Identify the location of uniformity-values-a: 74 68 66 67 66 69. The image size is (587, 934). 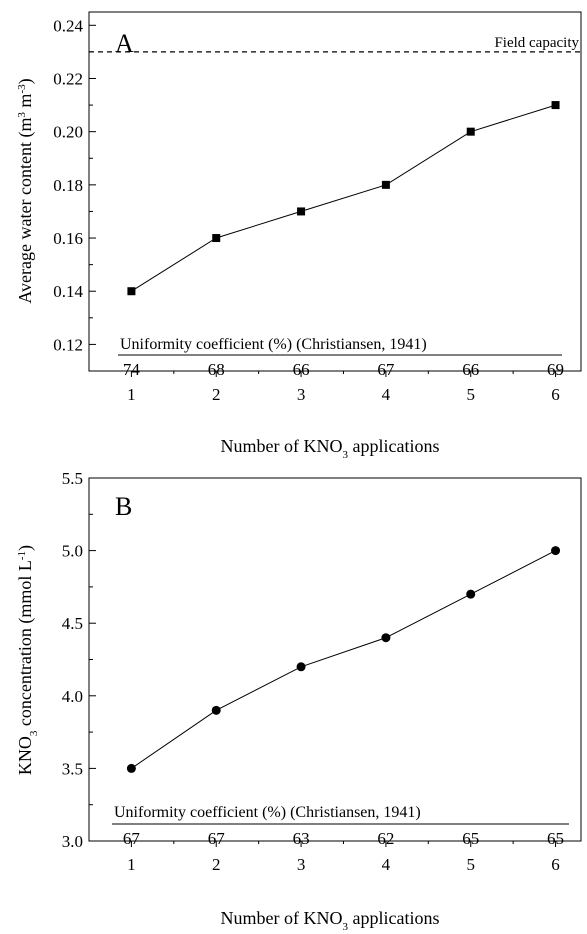
(343, 369).